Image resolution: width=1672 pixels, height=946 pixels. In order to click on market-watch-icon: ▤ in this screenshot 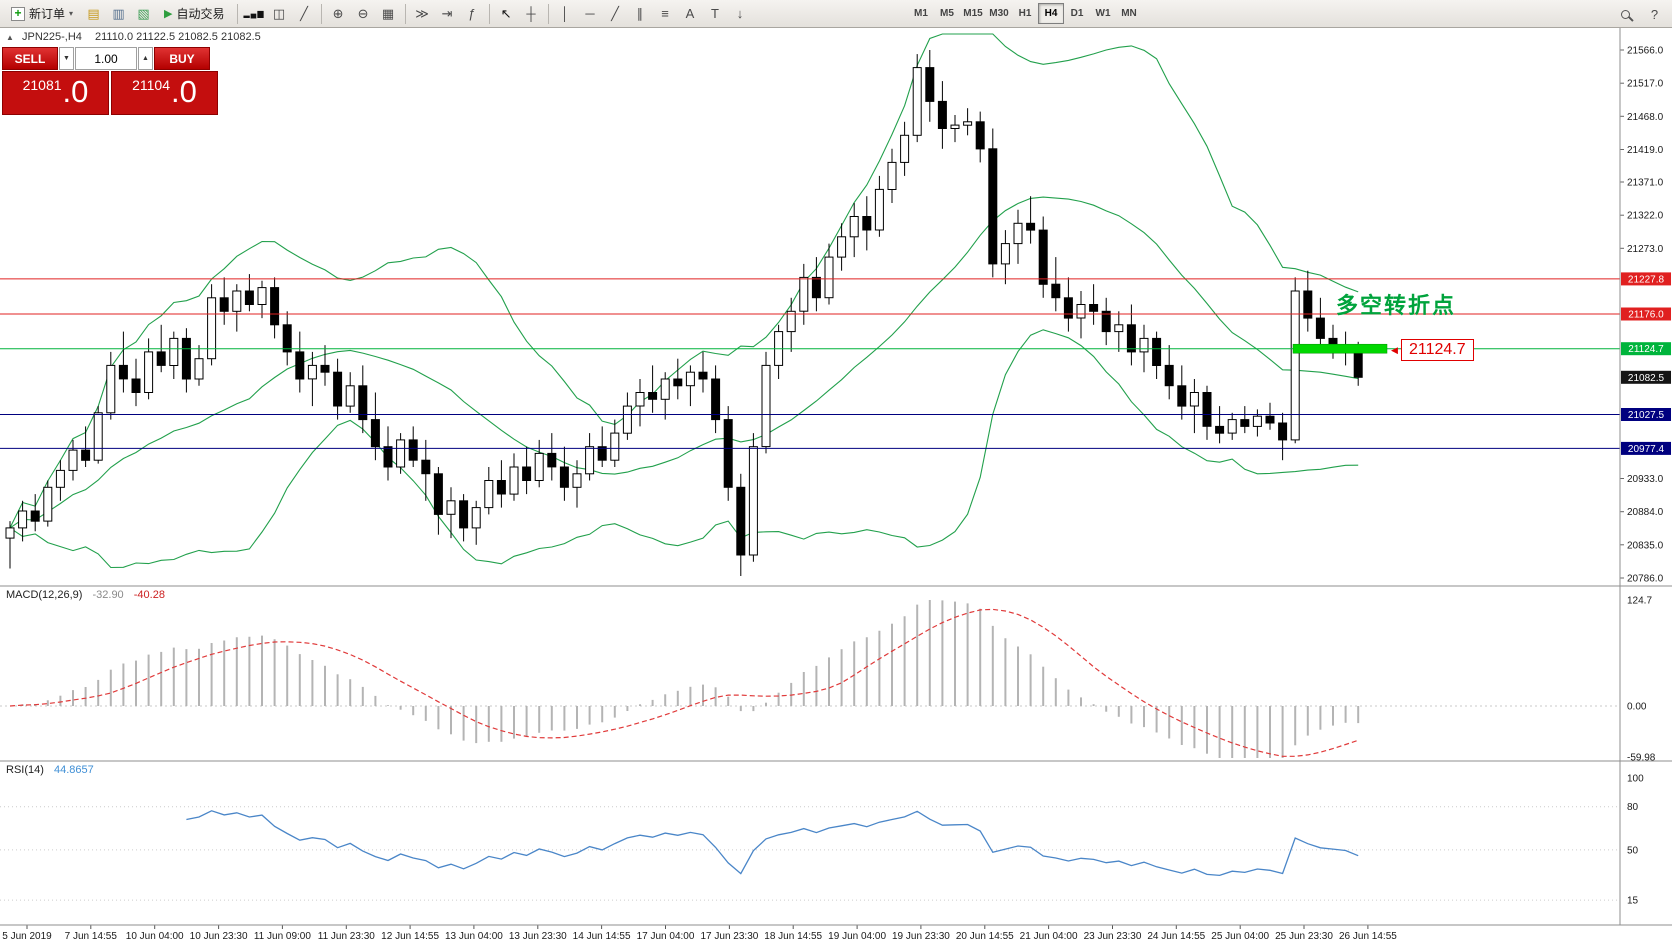, I will do `click(93, 13)`.